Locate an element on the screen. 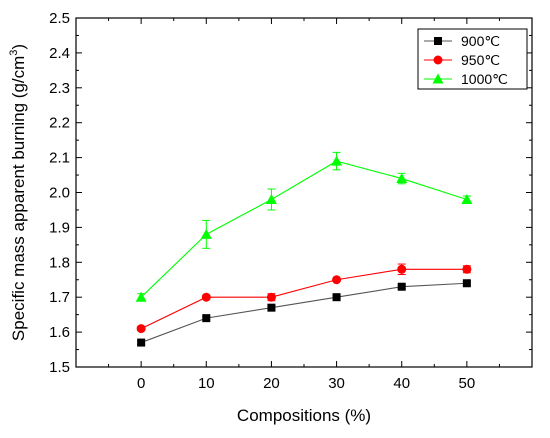  y-tick-label: 2.4 is located at coordinates (59, 53).